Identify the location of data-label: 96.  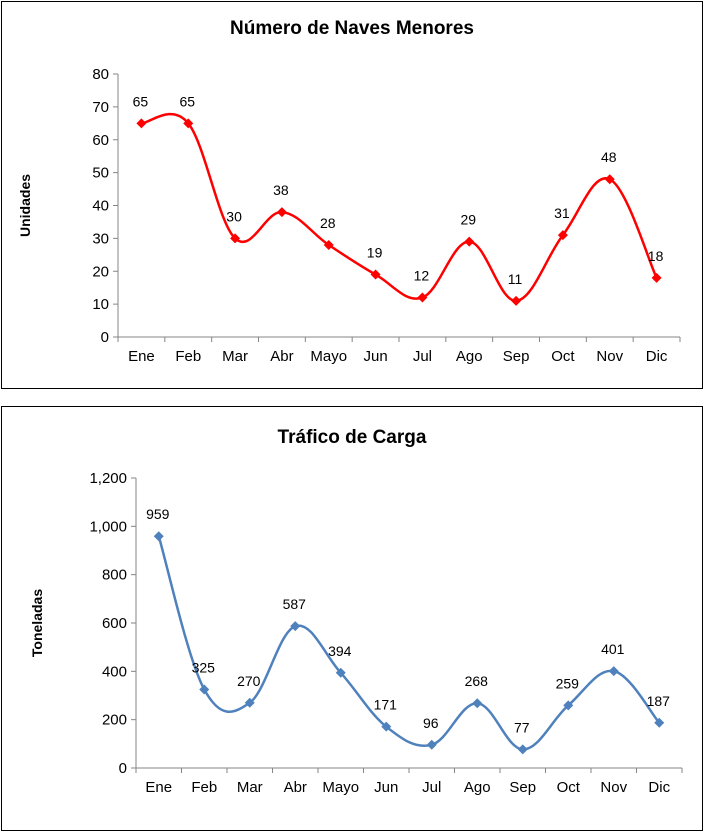
(431, 723).